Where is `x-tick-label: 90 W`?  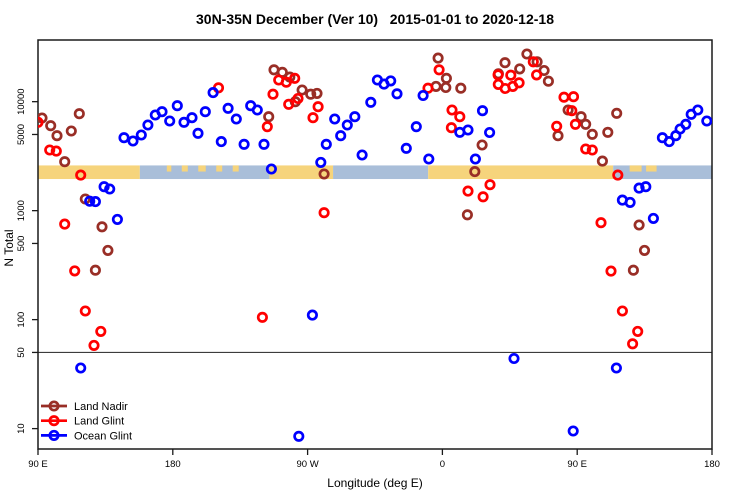 x-tick-label: 90 W is located at coordinates (308, 464).